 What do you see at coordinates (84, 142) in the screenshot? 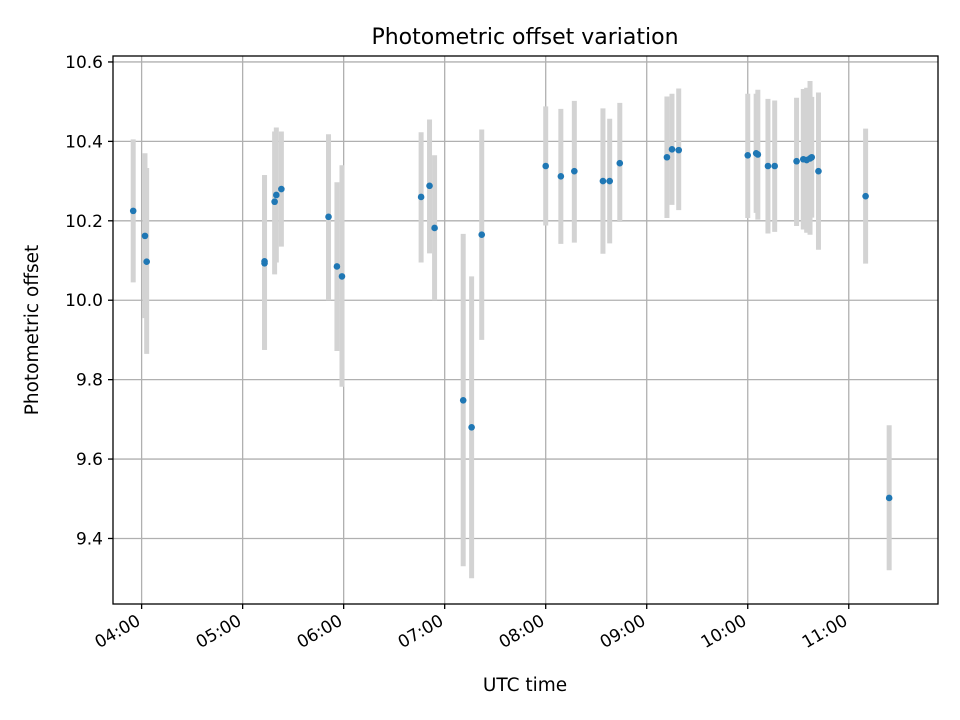
I see `y-tick-label: 10.4` at bounding box center [84, 142].